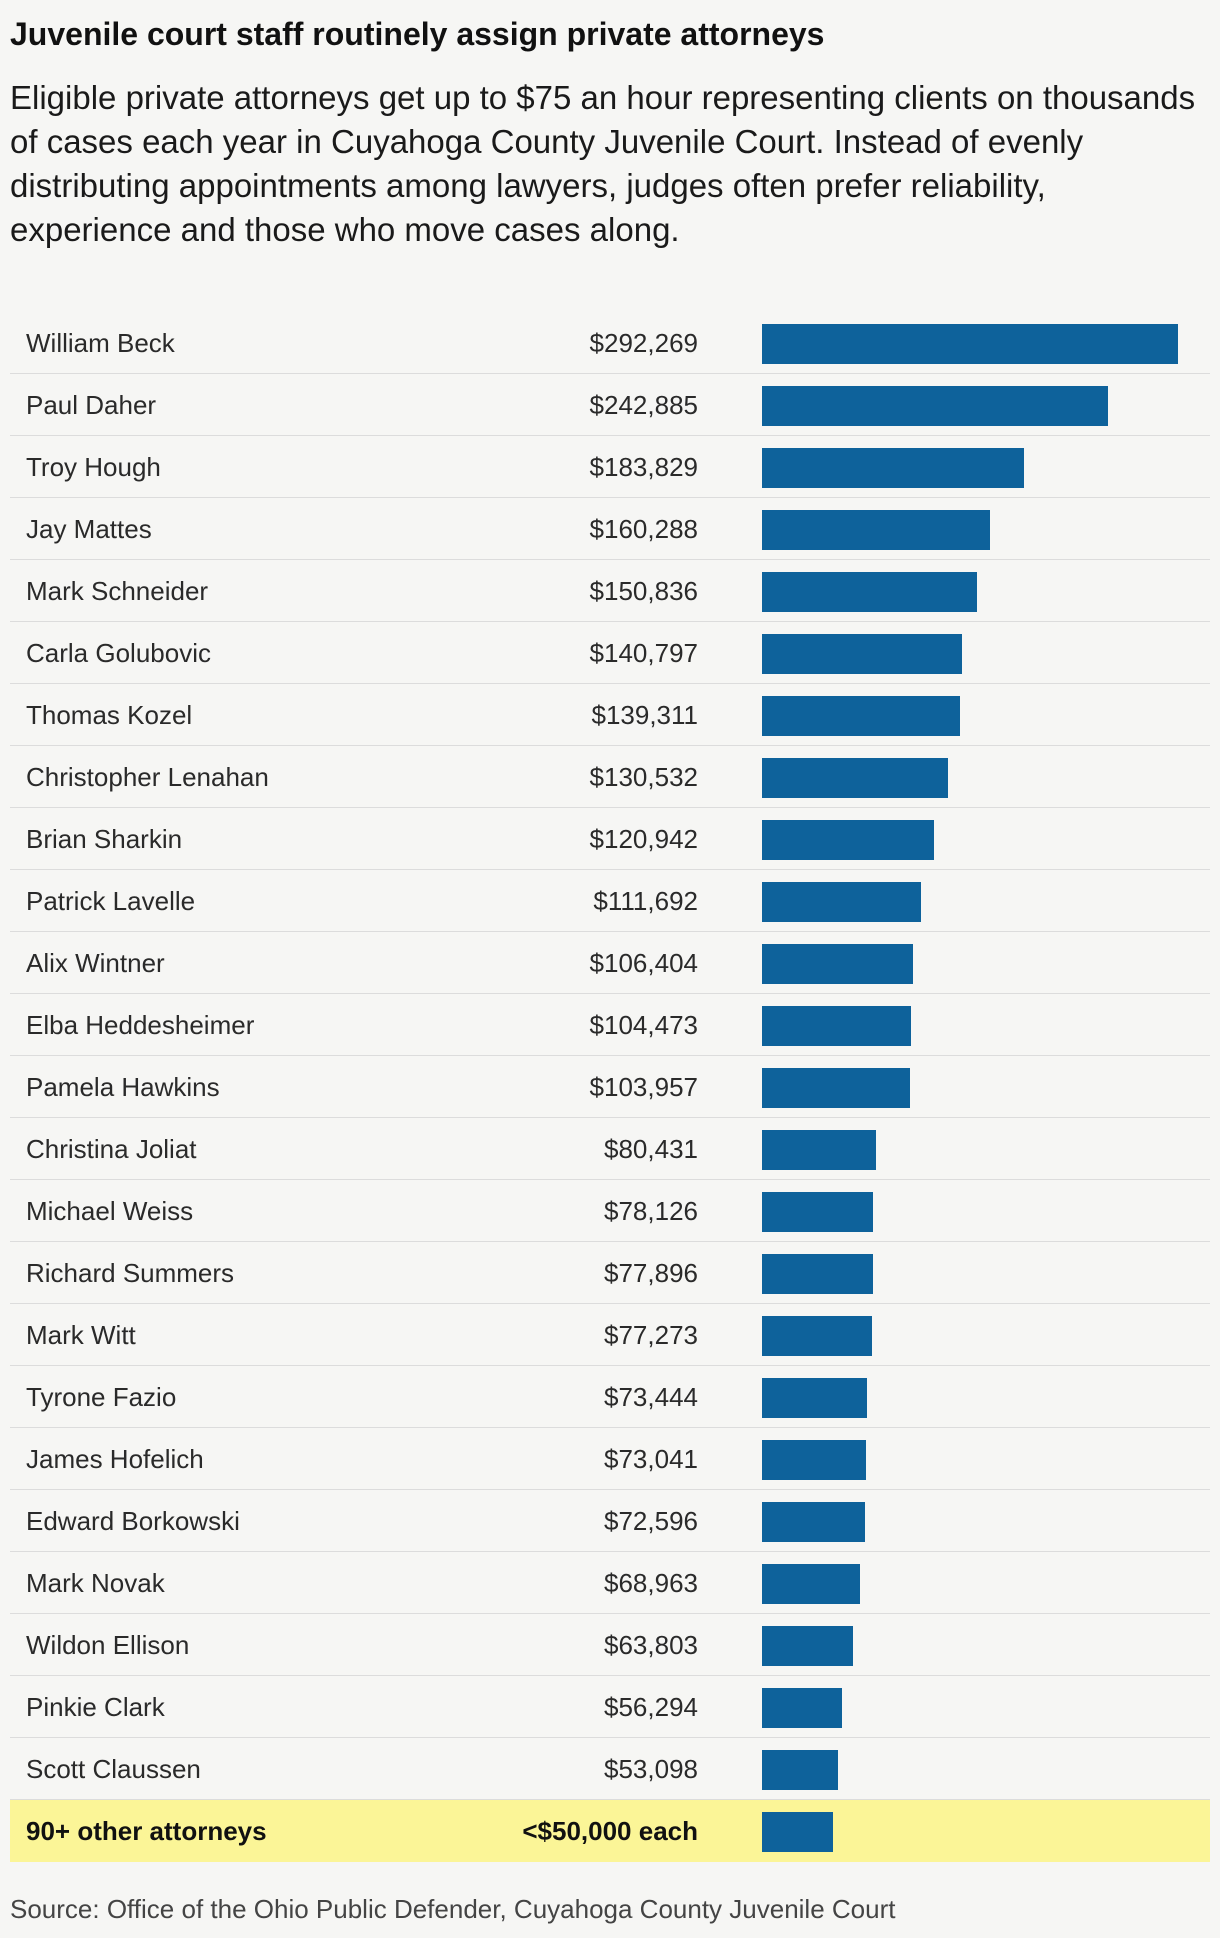 The width and height of the screenshot is (1220, 1938). Describe the element at coordinates (104, 839) in the screenshot. I see `attorney-name: Brian Sharkin` at that location.